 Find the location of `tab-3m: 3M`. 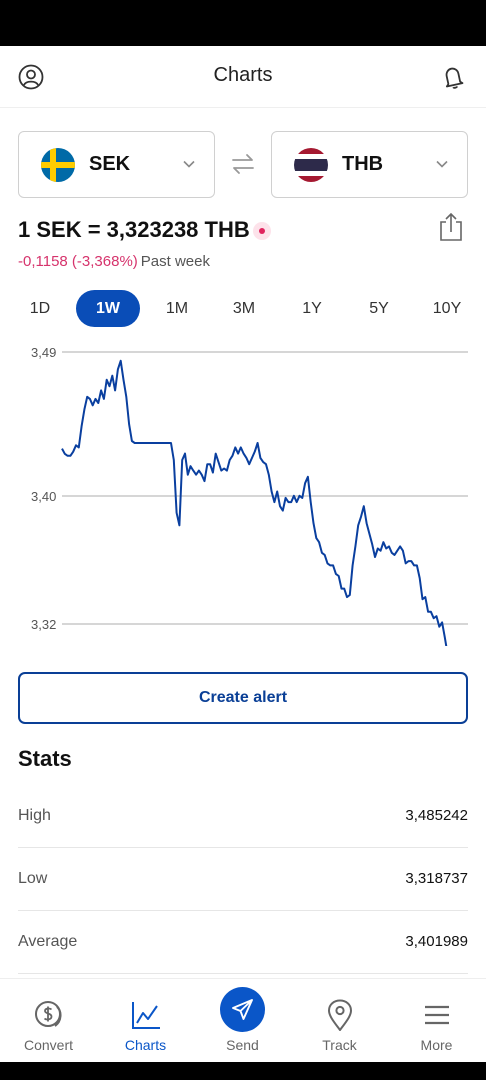

tab-3m: 3M is located at coordinates (244, 308).